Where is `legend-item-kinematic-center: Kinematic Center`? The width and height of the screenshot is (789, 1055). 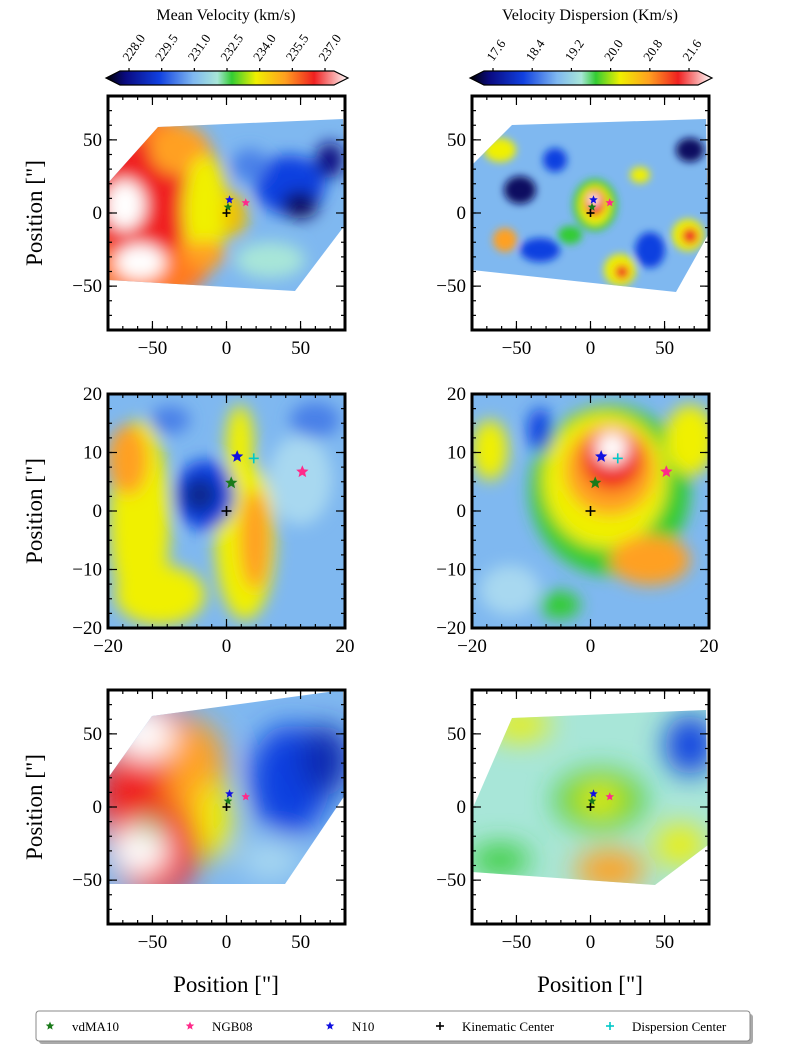 legend-item-kinematic-center: Kinematic Center is located at coordinates (495, 1026).